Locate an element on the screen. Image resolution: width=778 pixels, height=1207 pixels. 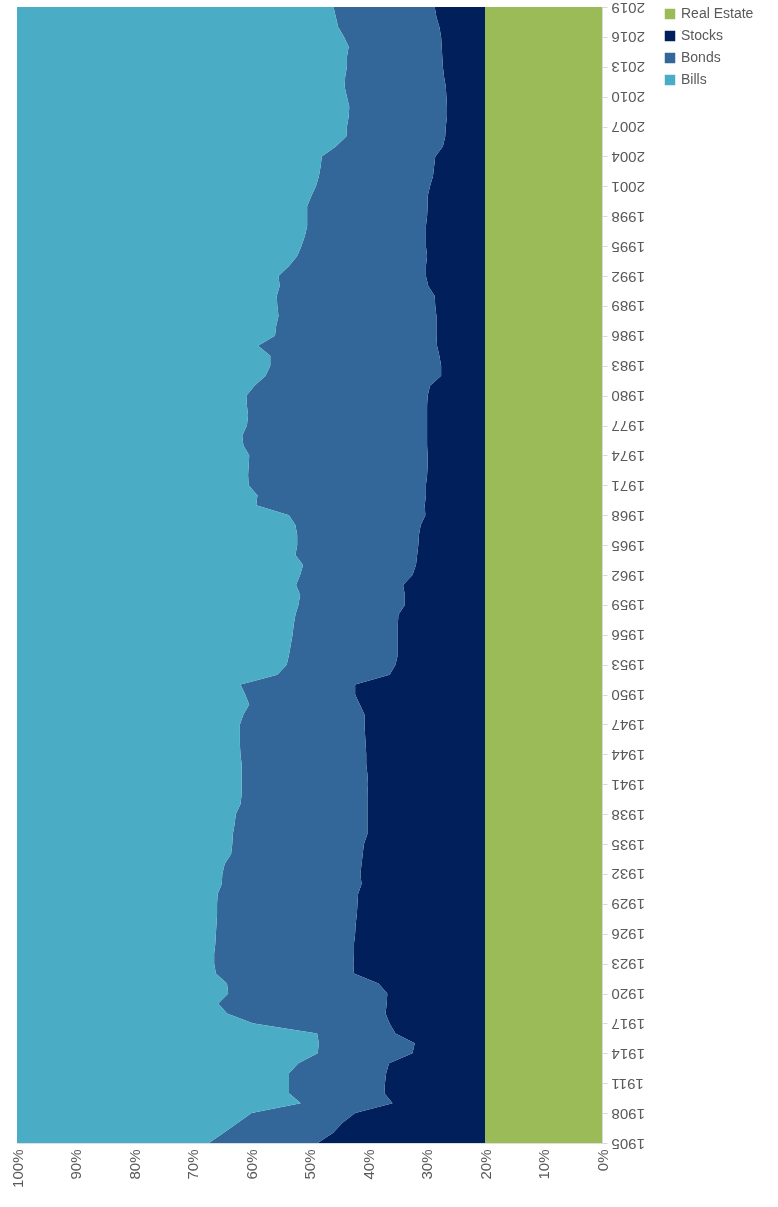
y-tick-label: 1944 is located at coordinates (628, 755).